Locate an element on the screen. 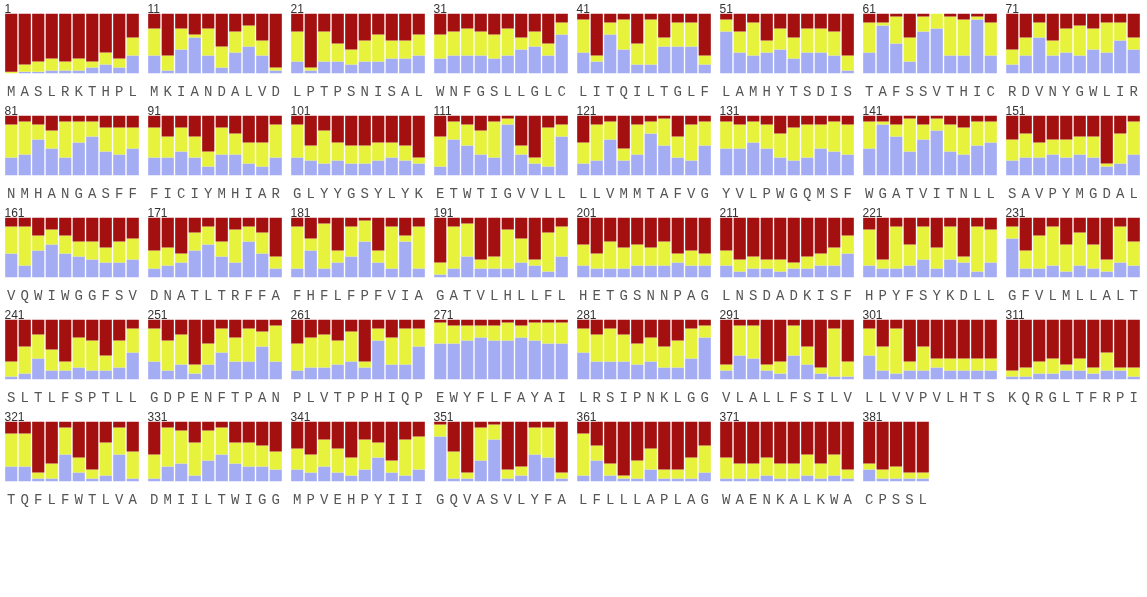  x-tick-label: C is located at coordinates (181, 193).